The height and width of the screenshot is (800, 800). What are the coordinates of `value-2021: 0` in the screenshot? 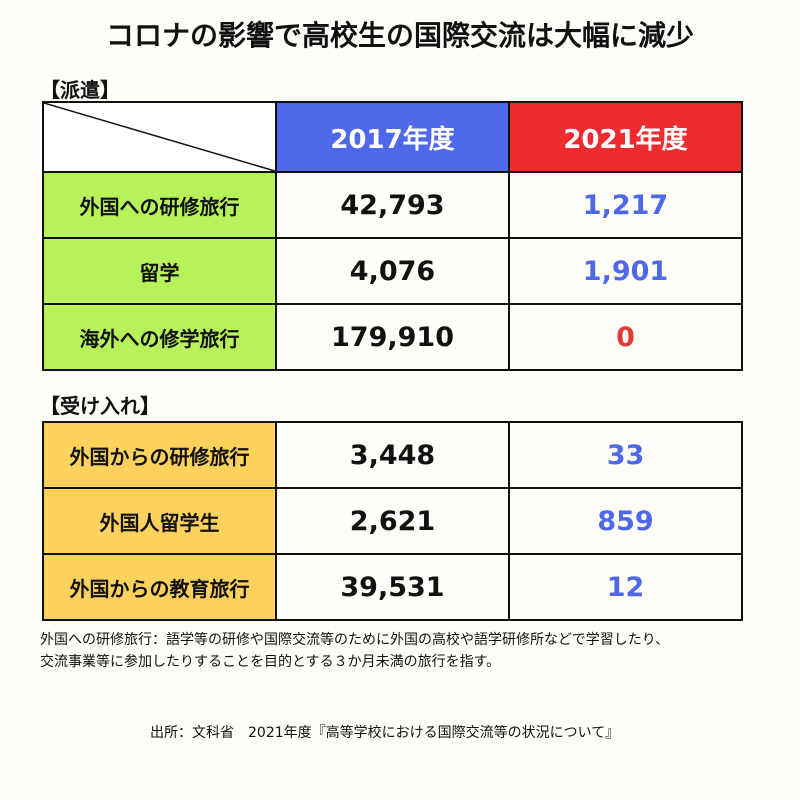 It's located at (625, 337).